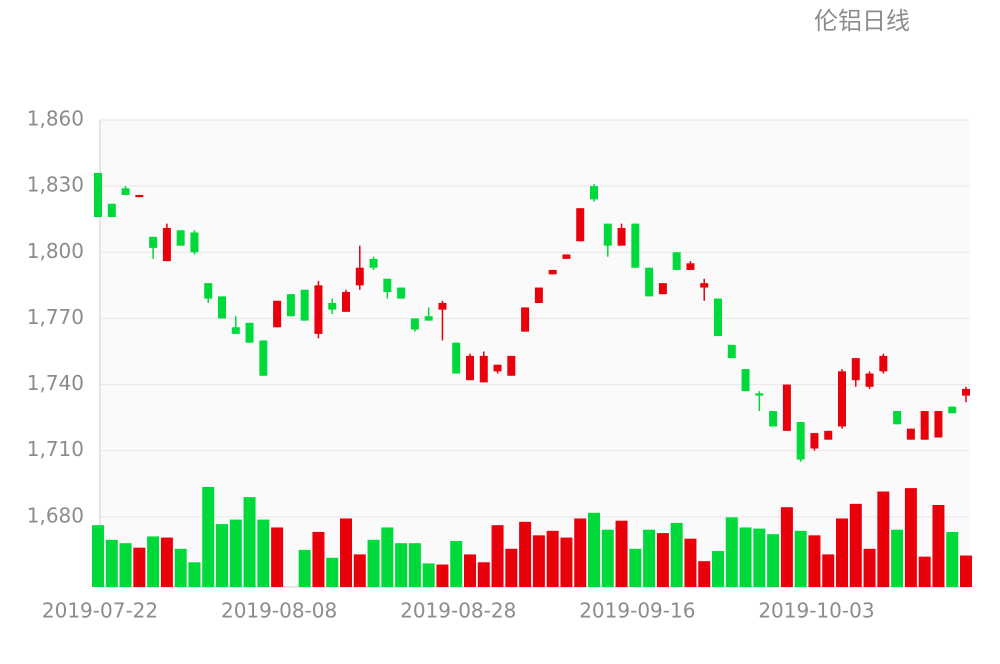  I want to click on chart-title: 伦铝日线, so click(862, 21).